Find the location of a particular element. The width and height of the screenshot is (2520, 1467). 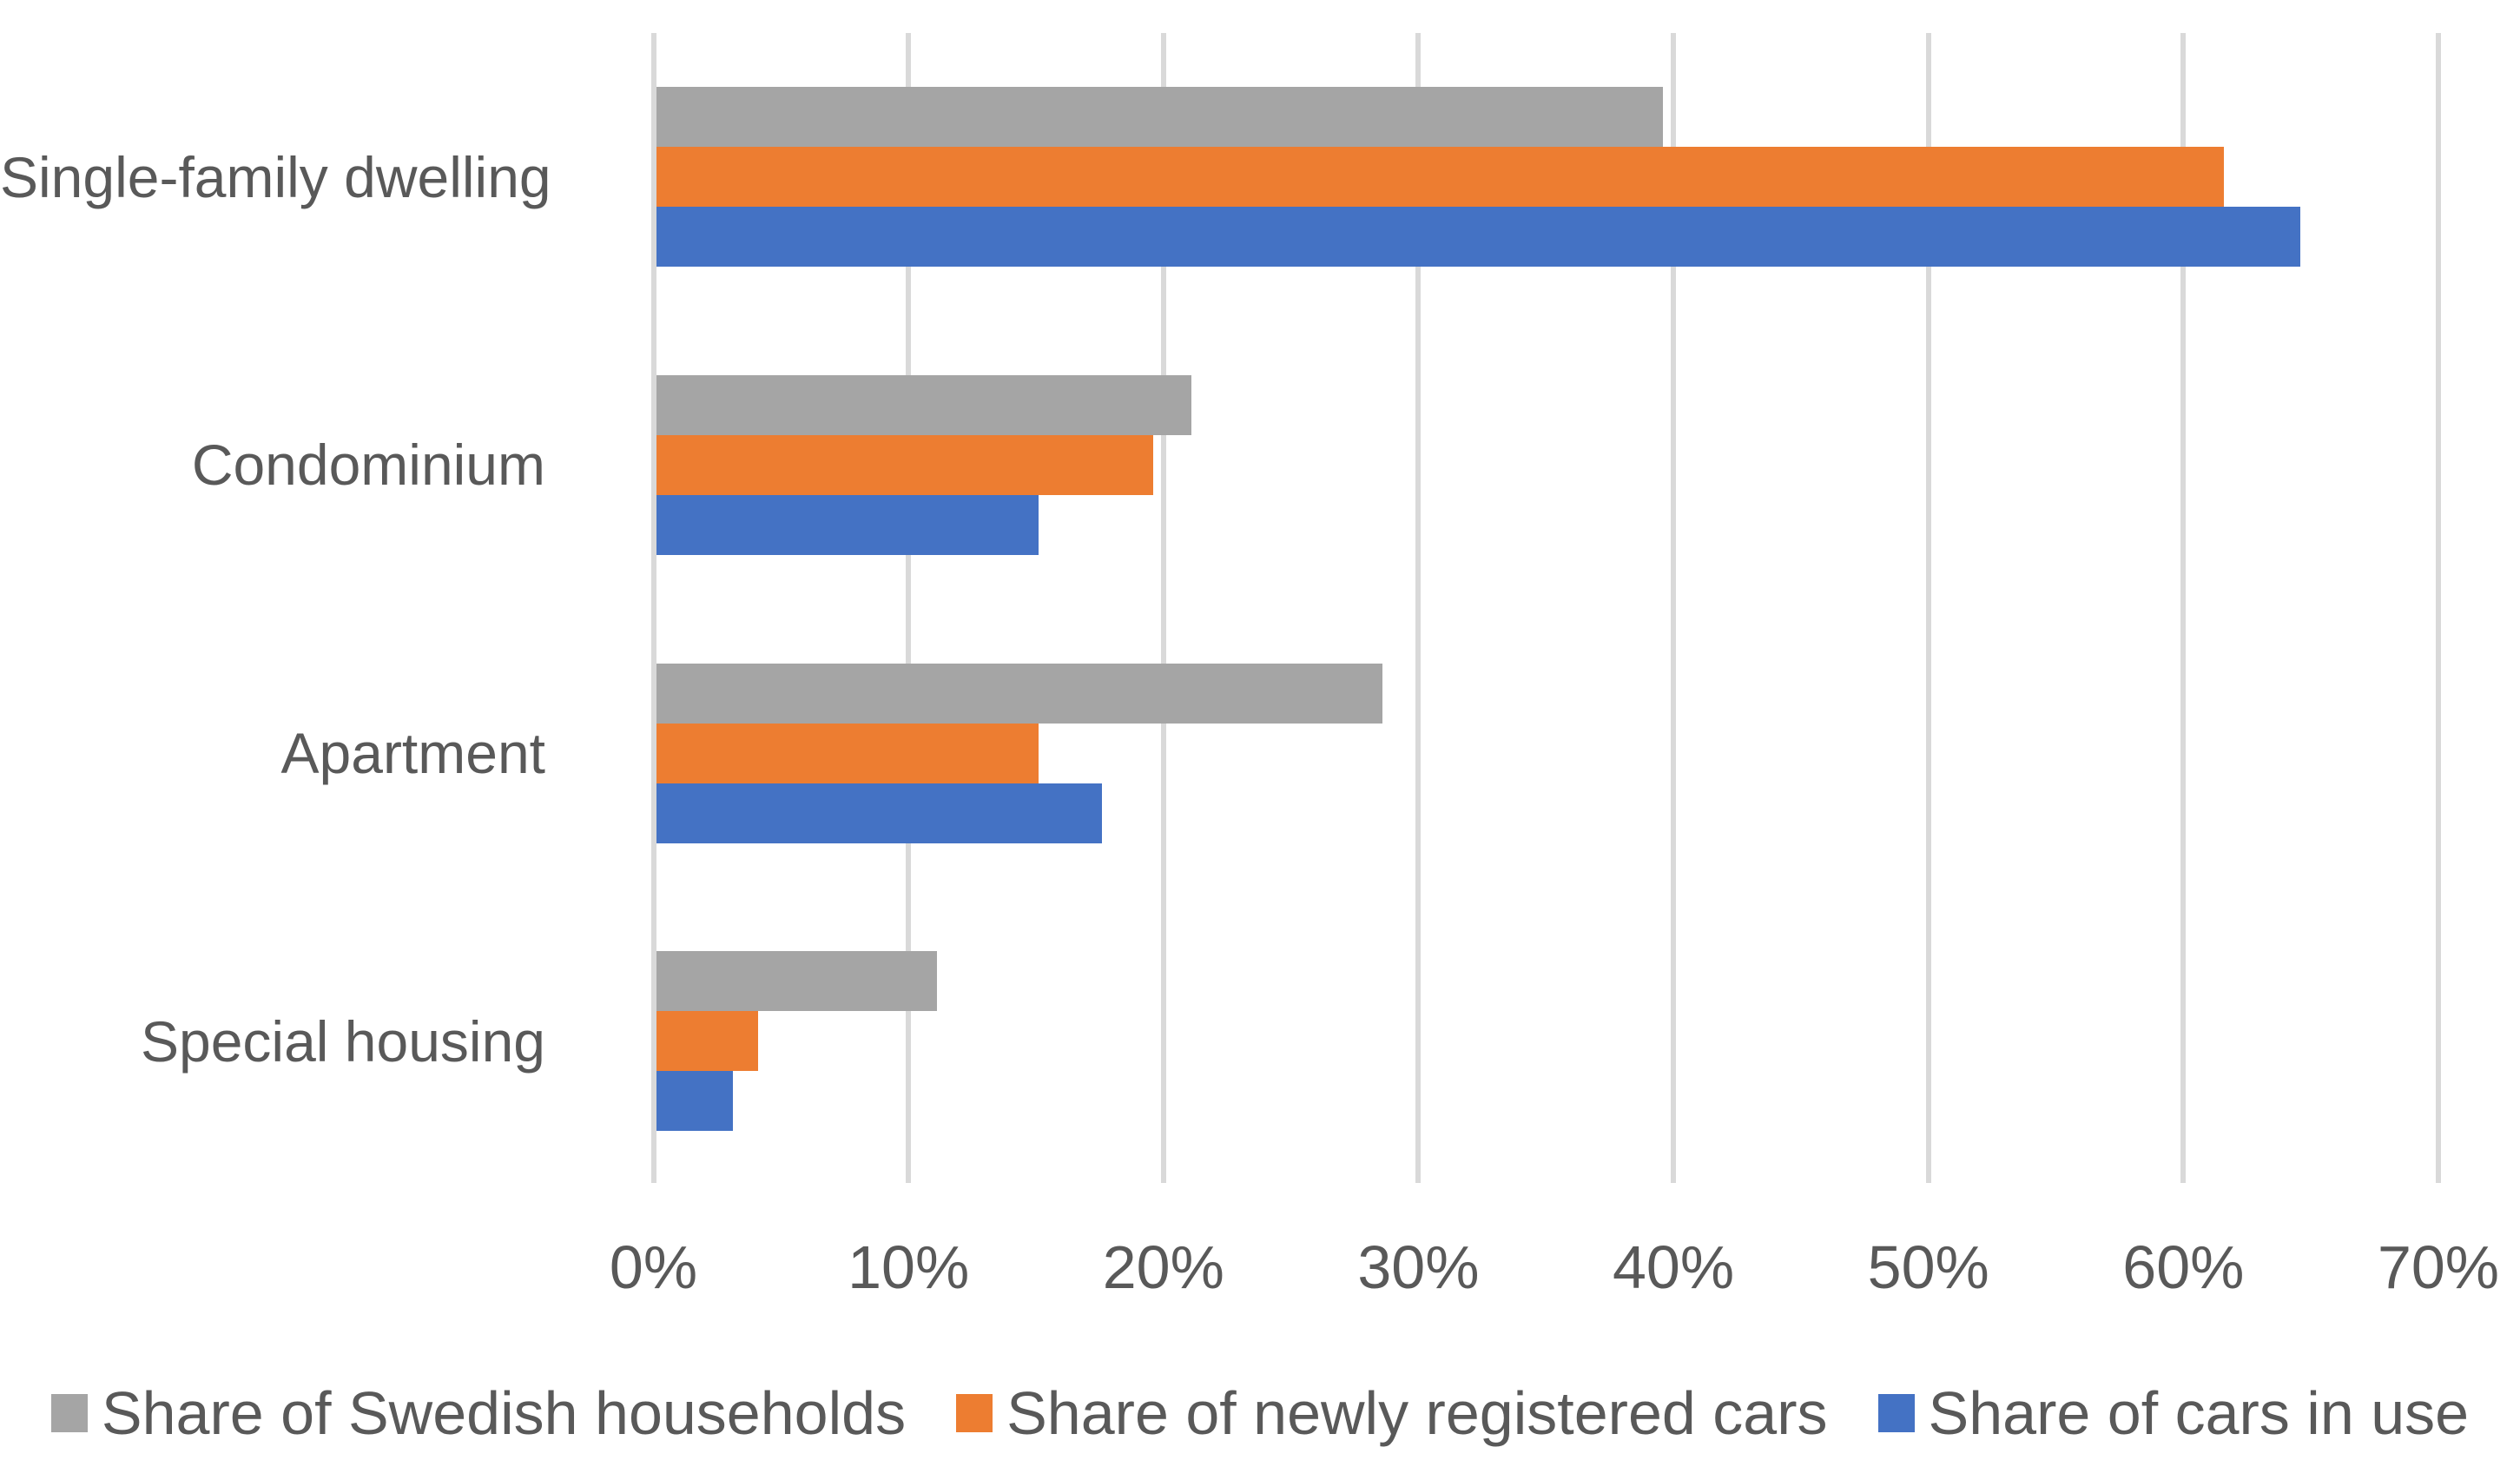

legend-item: Share of Swedish households is located at coordinates (478, 1413).